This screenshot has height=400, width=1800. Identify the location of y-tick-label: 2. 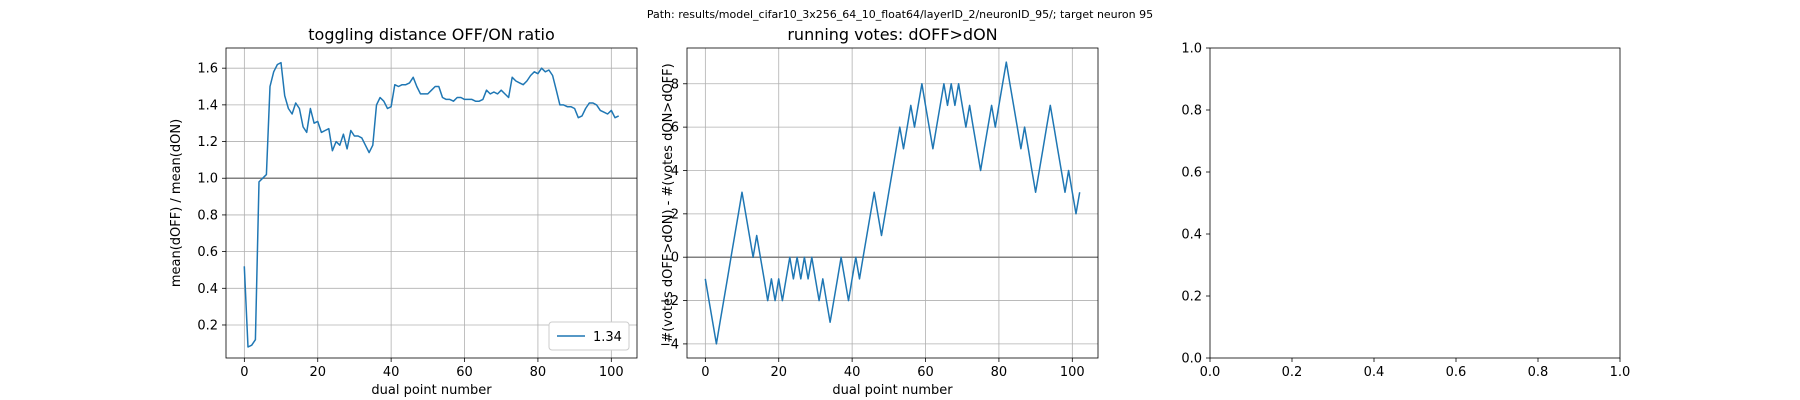
(675, 214).